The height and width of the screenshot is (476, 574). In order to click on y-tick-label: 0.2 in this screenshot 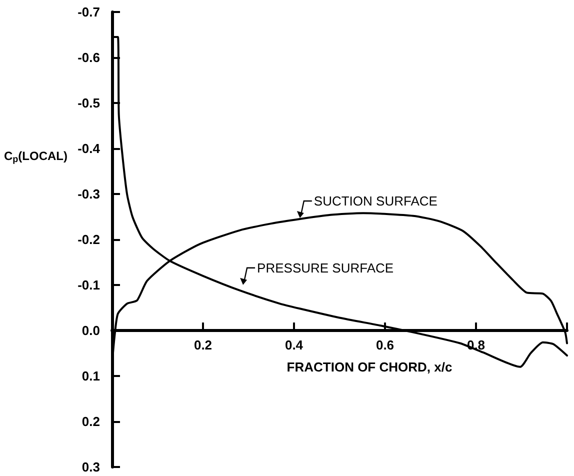, I will do `click(91, 421)`.